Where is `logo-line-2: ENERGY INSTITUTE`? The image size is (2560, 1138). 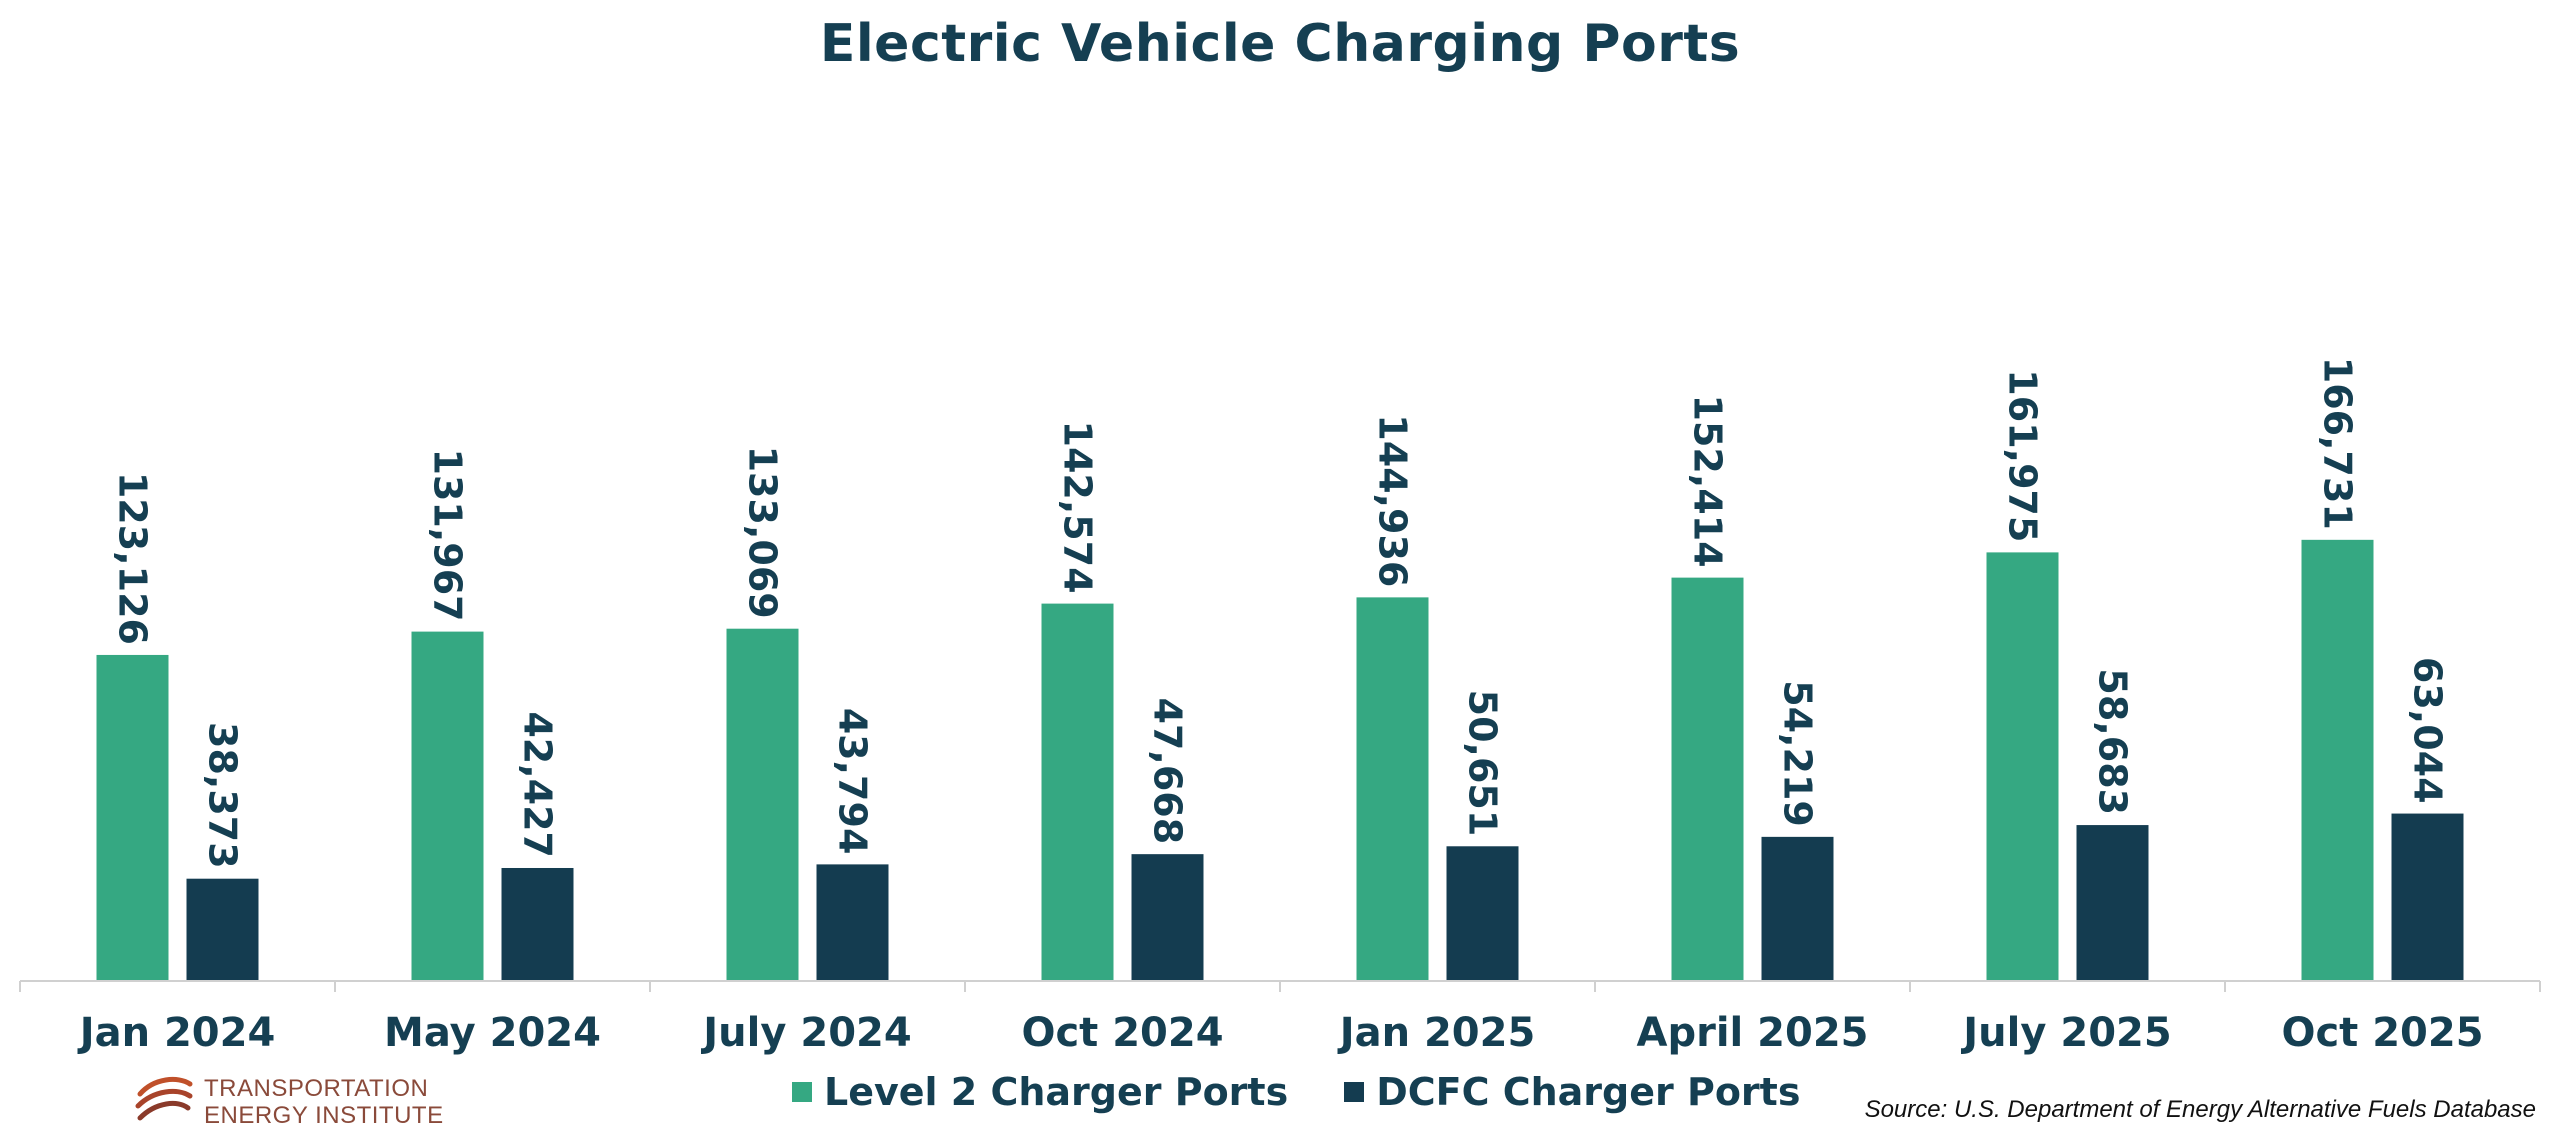 logo-line-2: ENERGY INSTITUTE is located at coordinates (324, 1115).